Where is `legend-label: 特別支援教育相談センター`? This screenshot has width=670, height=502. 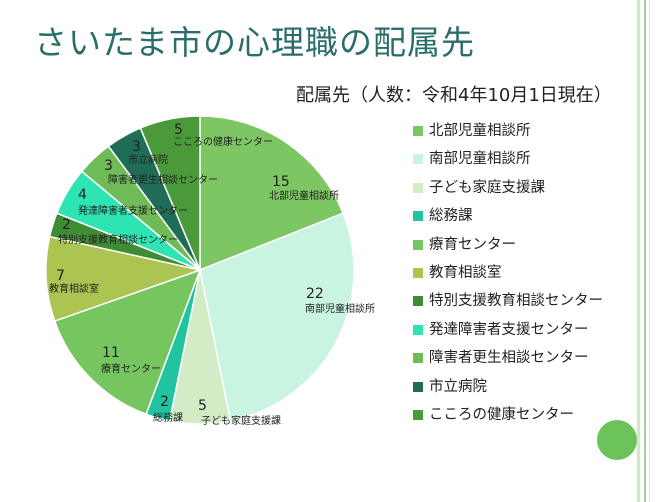
legend-label: 特別支援教育相談センター is located at coordinates (516, 301).